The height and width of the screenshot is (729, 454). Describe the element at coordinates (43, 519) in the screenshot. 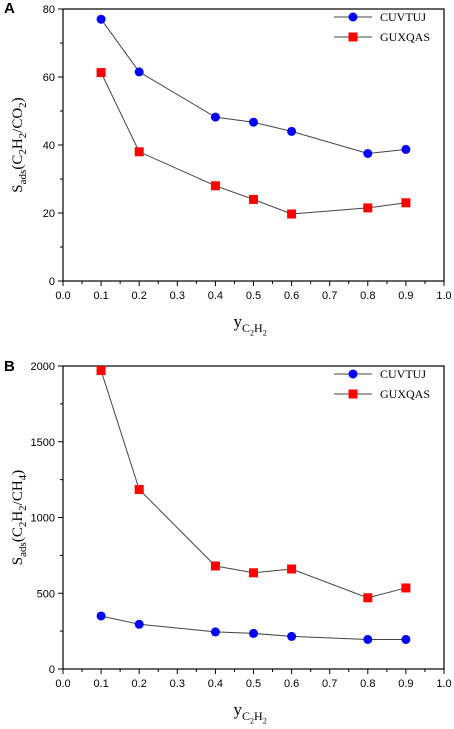

I see `y-tick-label: 1000` at that location.